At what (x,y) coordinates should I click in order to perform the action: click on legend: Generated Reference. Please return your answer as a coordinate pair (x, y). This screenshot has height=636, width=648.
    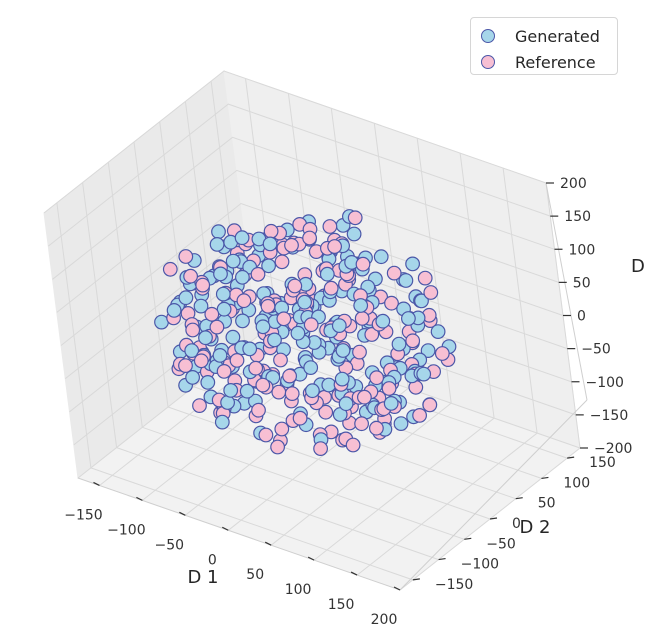
    Looking at the image, I should click on (544, 46).